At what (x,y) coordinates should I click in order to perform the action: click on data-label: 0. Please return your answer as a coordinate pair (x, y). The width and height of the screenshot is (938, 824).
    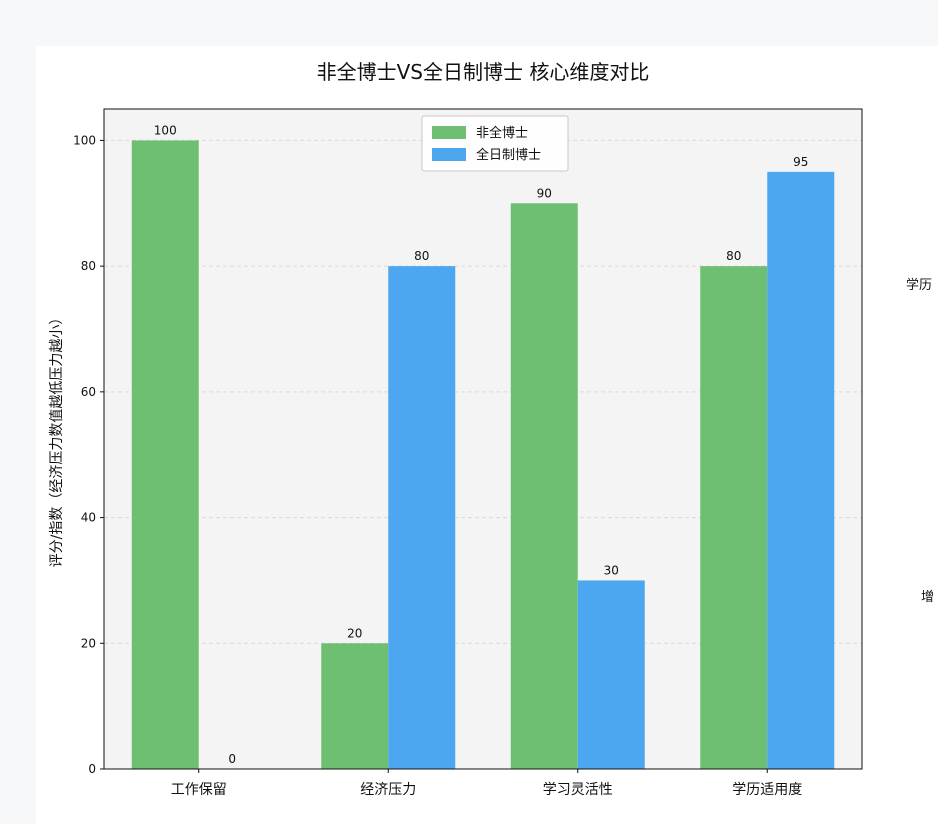
    Looking at the image, I should click on (232, 759).